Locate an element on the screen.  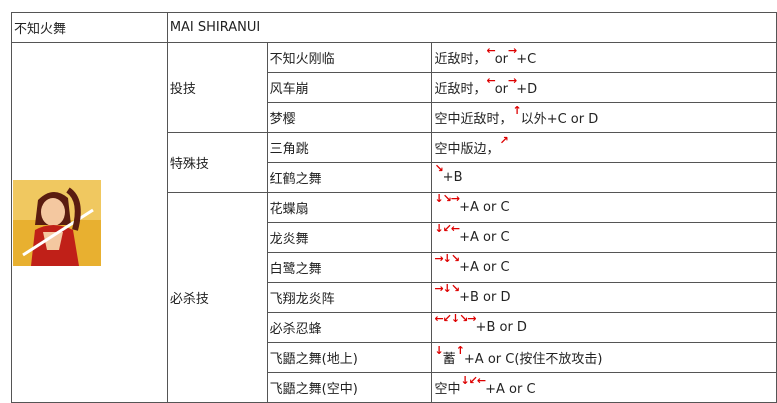
command-text: 空中近敌时， is located at coordinates (473, 119).